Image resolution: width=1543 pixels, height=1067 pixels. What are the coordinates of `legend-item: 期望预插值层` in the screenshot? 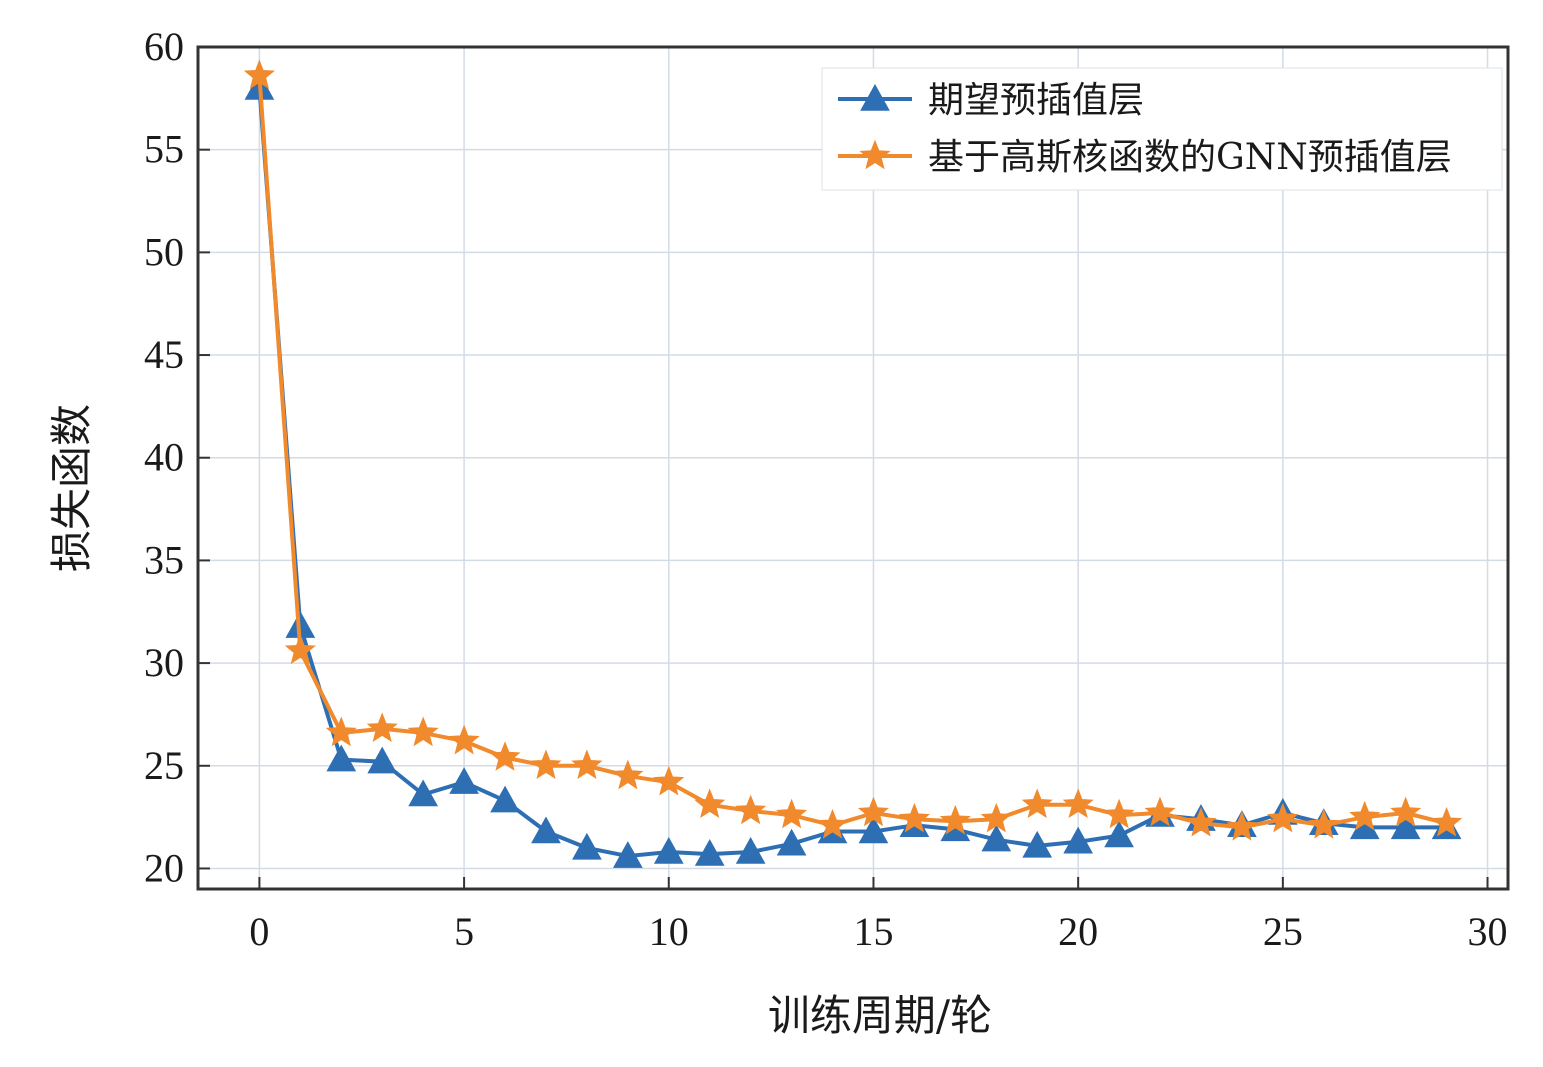 It's located at (991, 100).